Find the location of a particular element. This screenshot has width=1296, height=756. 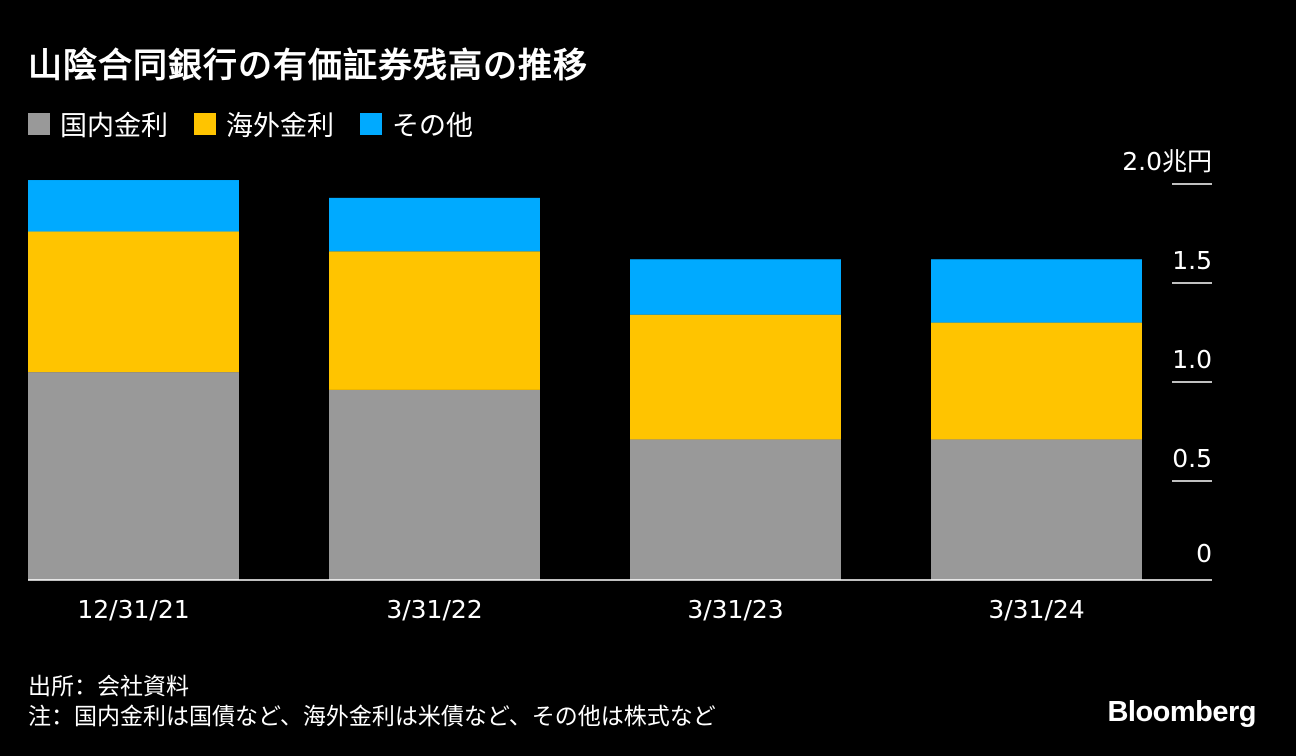

chart-title: 山陰合同銀行の有価証券残高の推移 is located at coordinates (308, 66).